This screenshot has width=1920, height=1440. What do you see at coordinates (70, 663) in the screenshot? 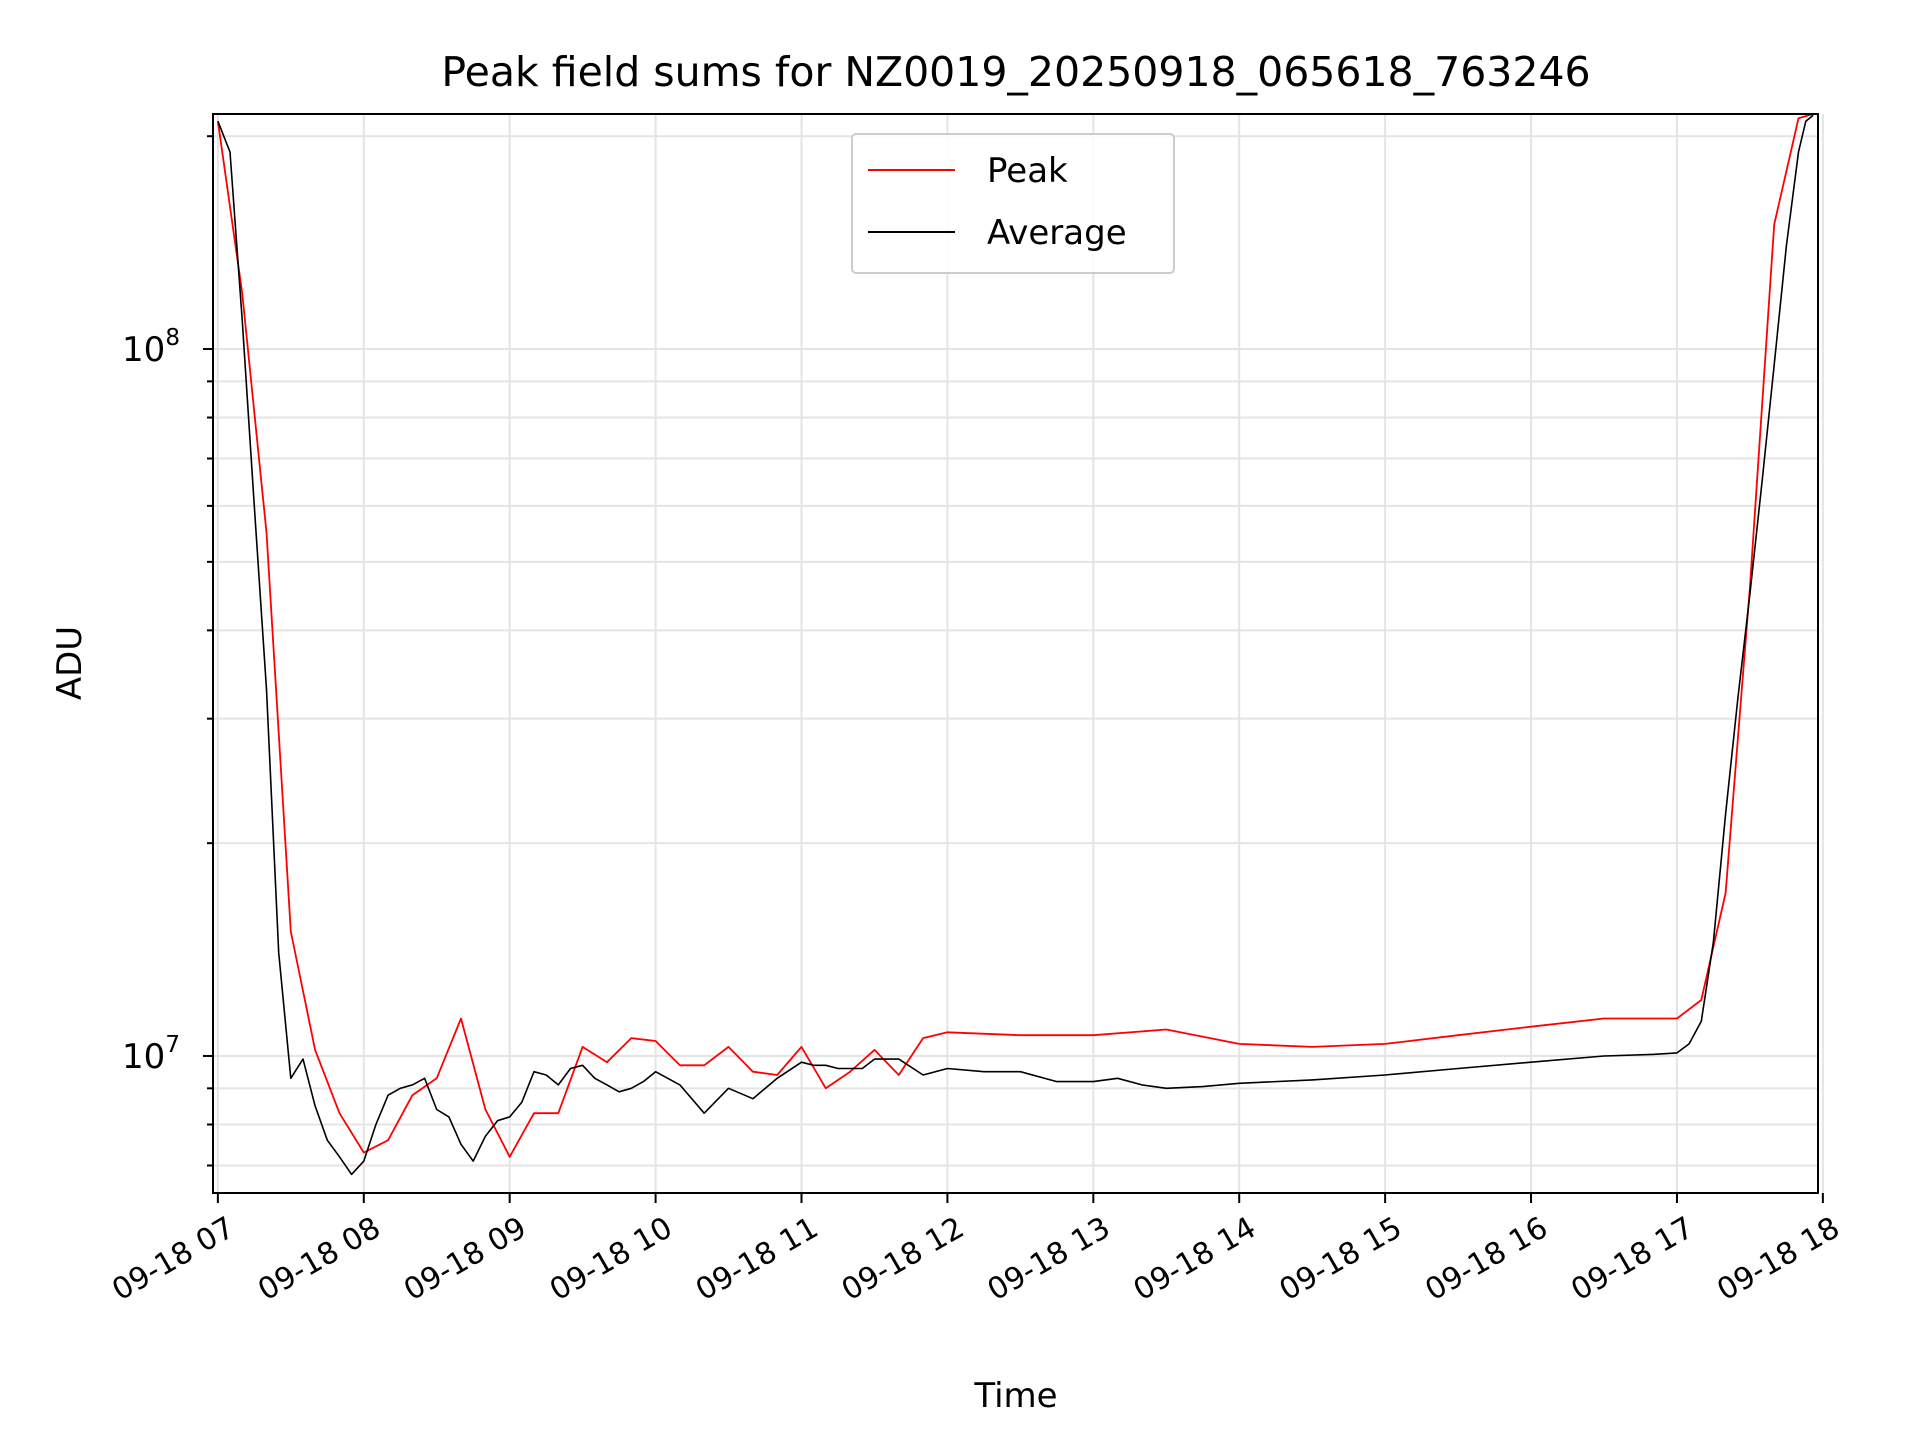
I see `y-axis-label: ADU` at bounding box center [70, 663].